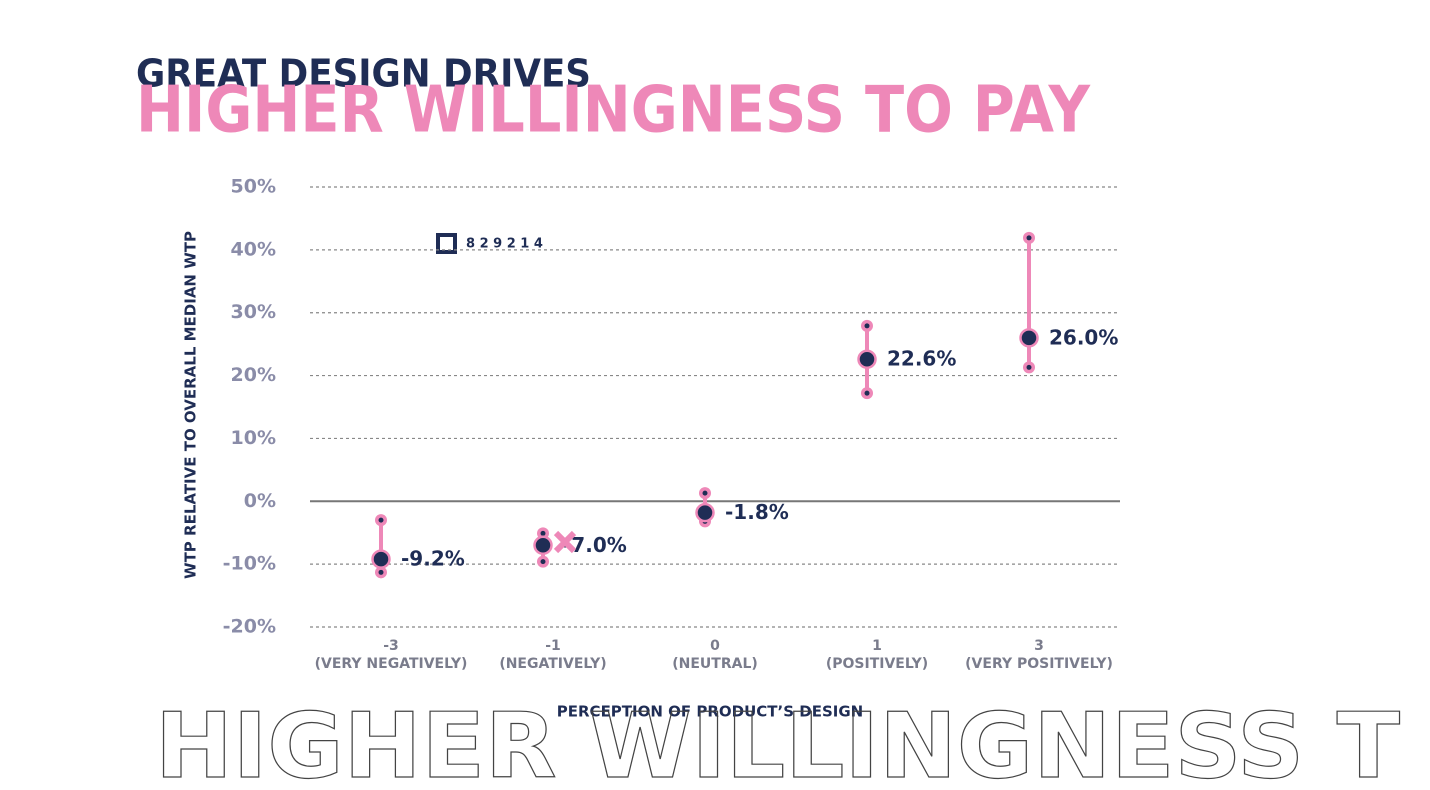 The height and width of the screenshot is (790, 1430). Describe the element at coordinates (253, 438) in the screenshot. I see `y-tick-label: 10%` at that location.